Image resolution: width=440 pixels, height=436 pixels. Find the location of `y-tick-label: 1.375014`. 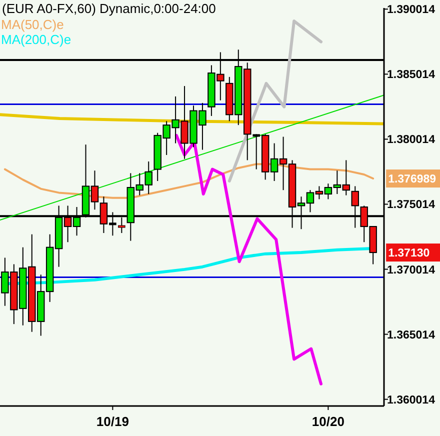

y-tick-label: 1.375014 is located at coordinates (411, 205).